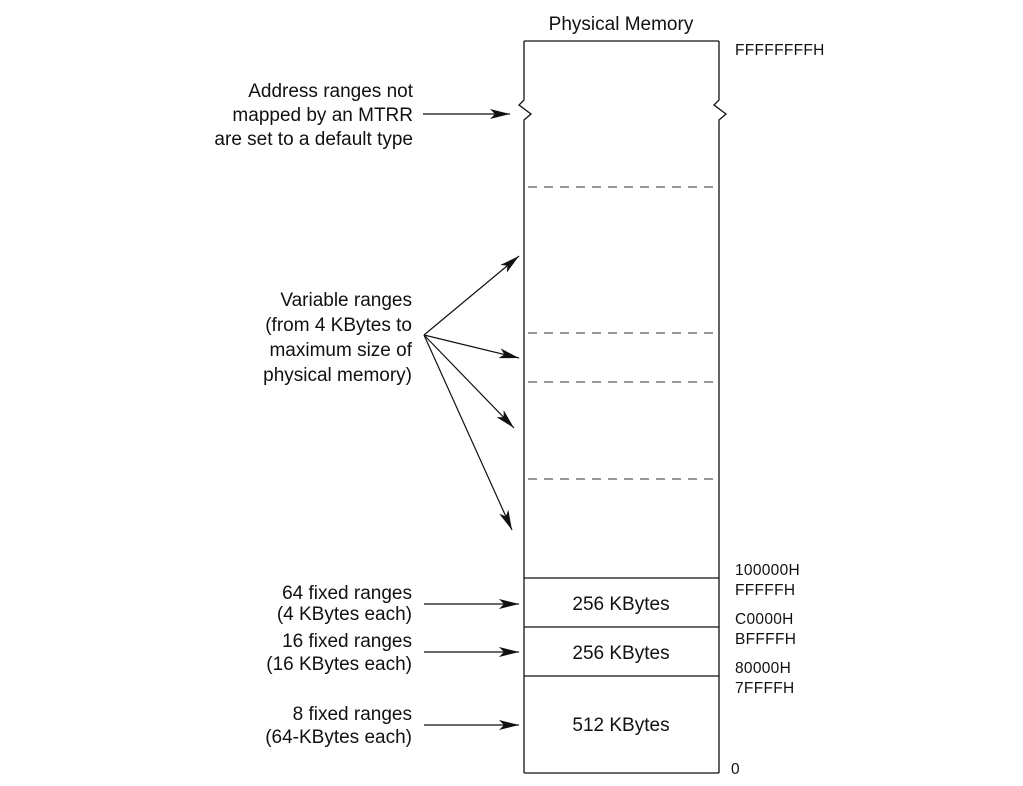 The width and height of the screenshot is (1023, 786). What do you see at coordinates (767, 570) in the screenshot?
I see `address-label: 100000H` at bounding box center [767, 570].